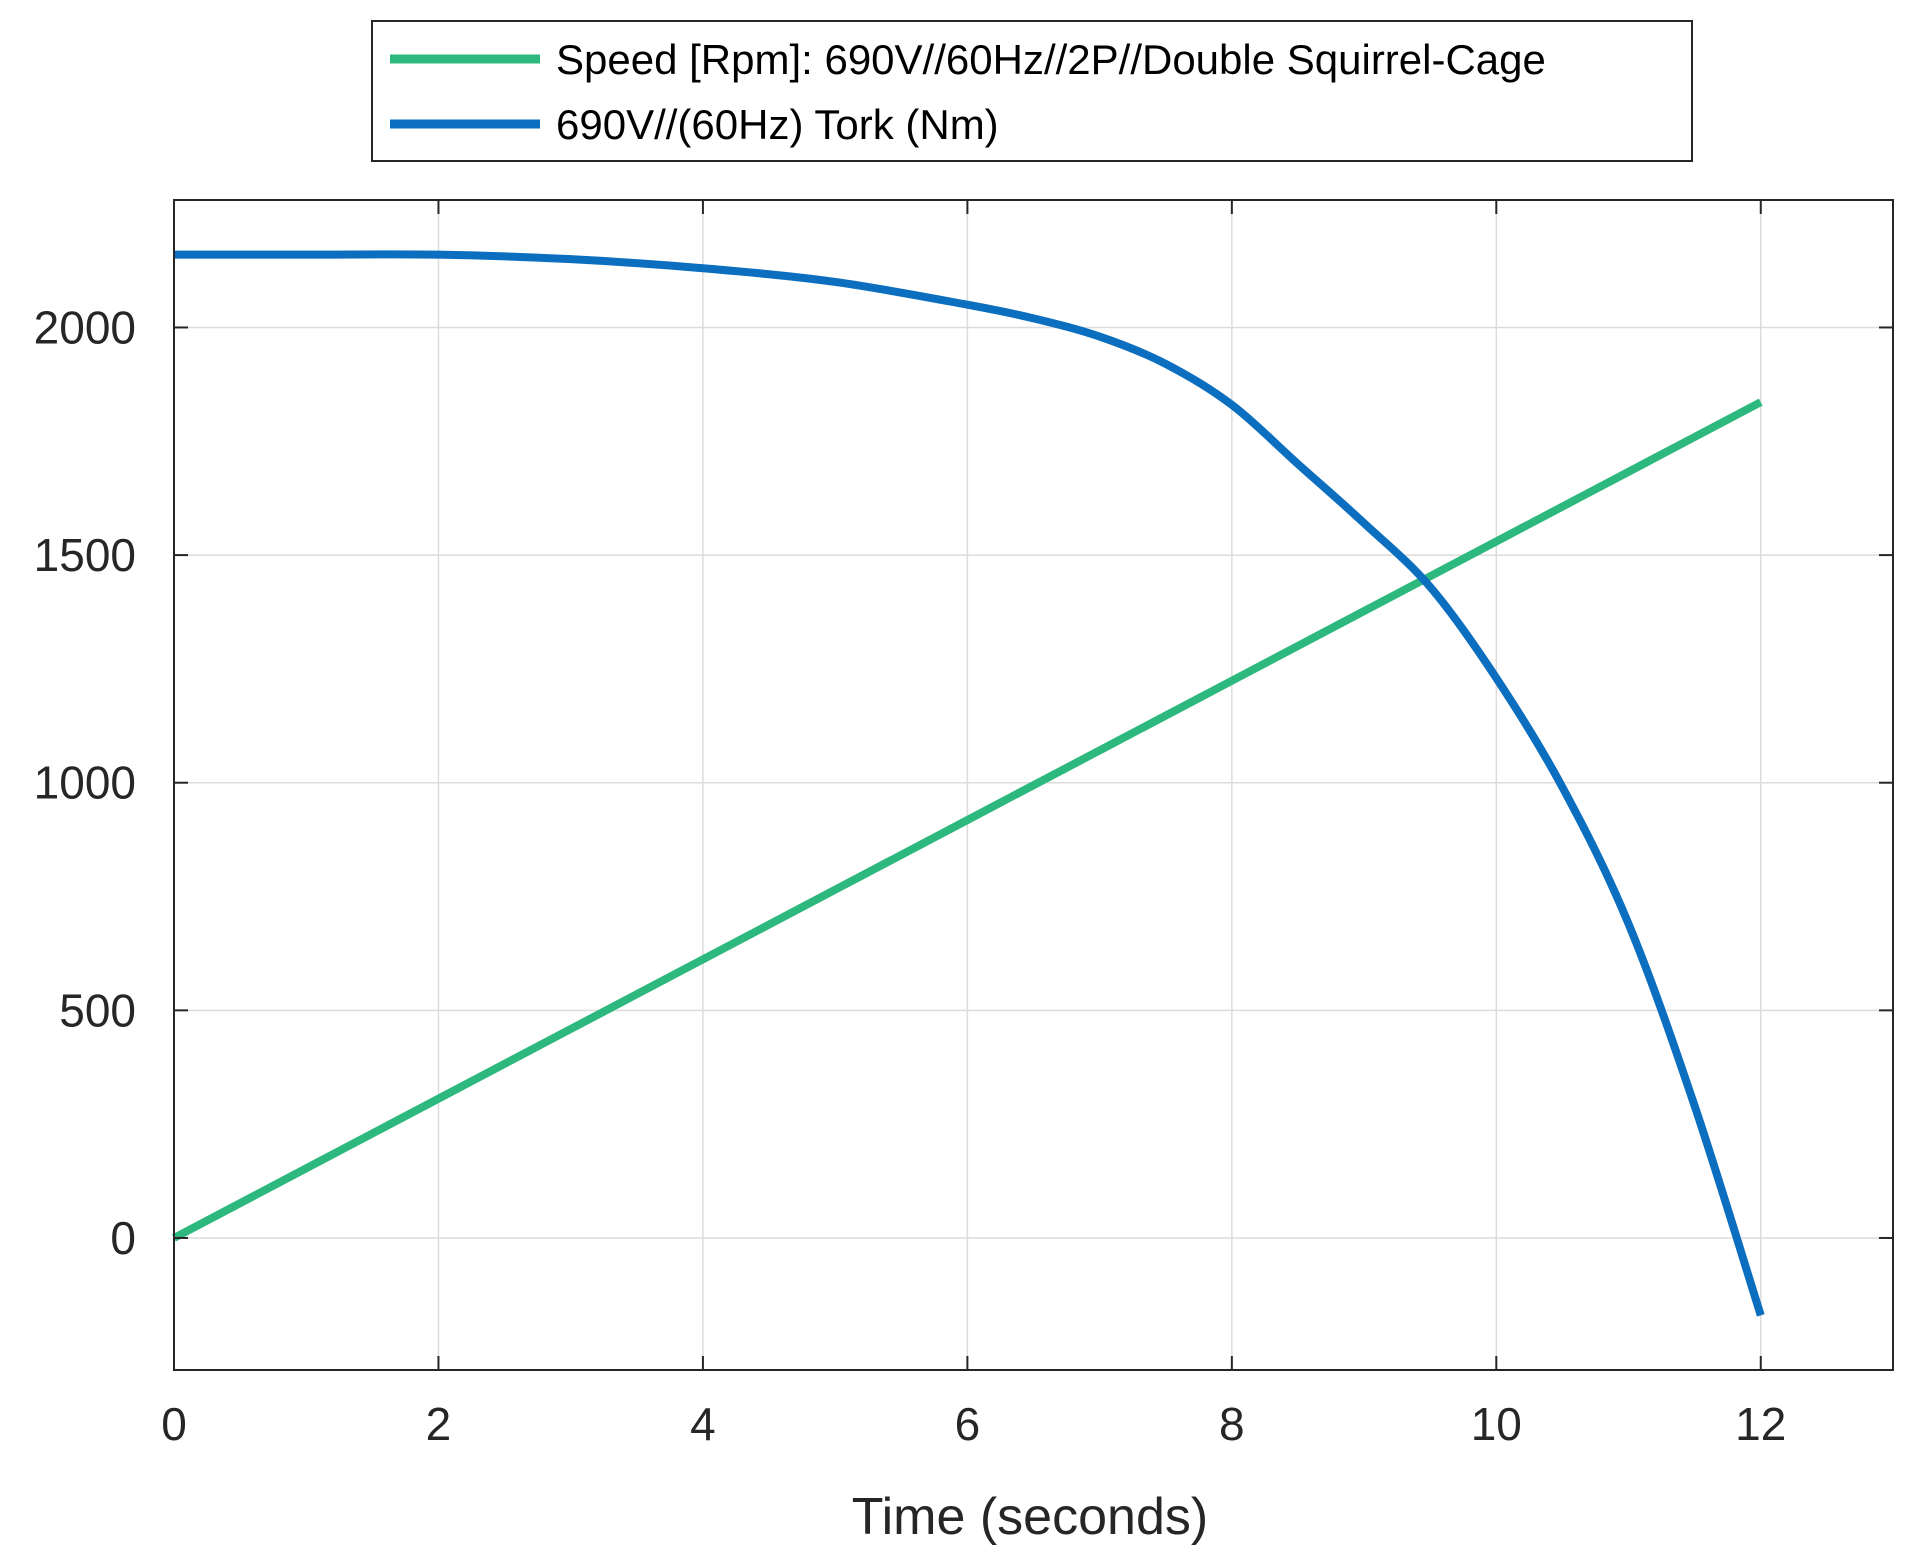 The width and height of the screenshot is (1925, 1564). I want to click on y-tick-label: 0, so click(123, 1238).